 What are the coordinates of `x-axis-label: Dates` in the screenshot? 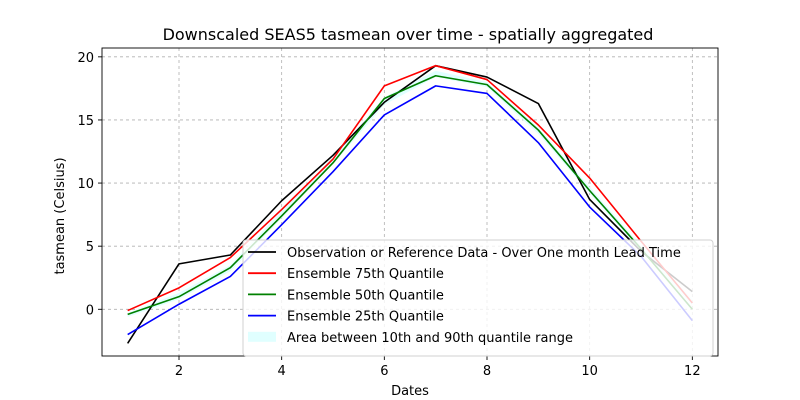 It's located at (410, 391).